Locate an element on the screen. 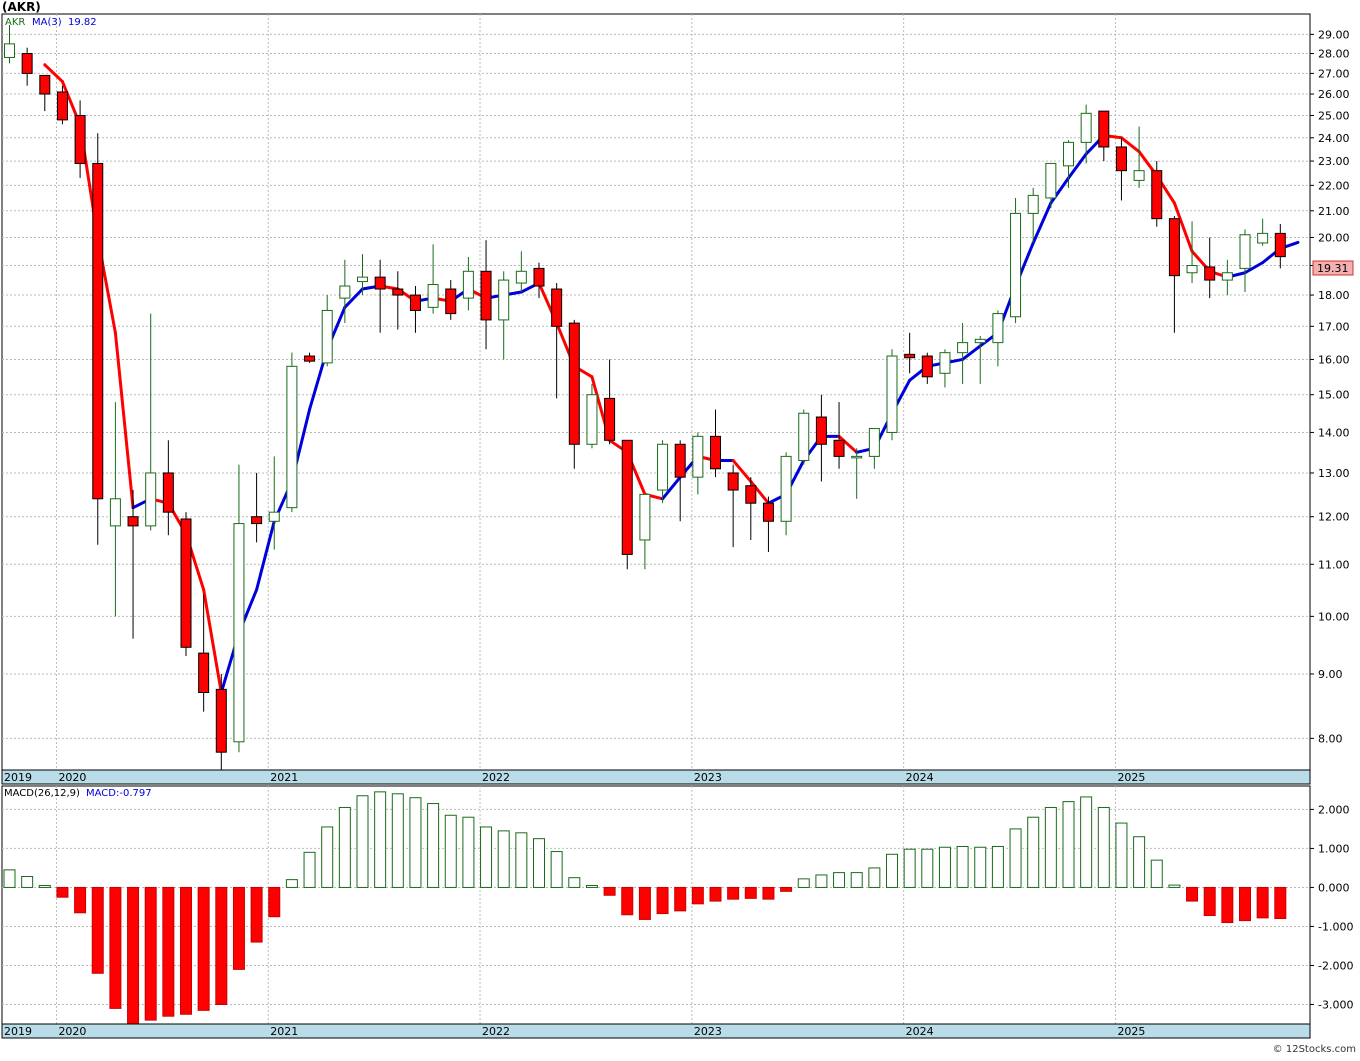  price-year-label: 2025 is located at coordinates (1131, 777).